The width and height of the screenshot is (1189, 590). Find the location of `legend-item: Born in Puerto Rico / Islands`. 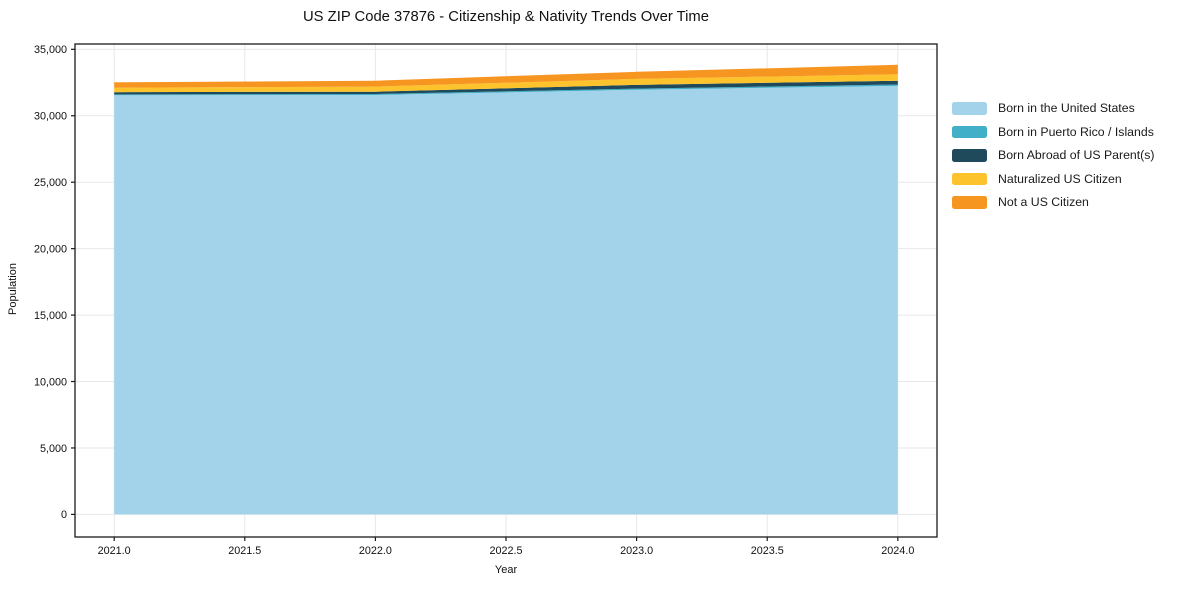

legend-item: Born in Puerto Rico / Islands is located at coordinates (1053, 131).